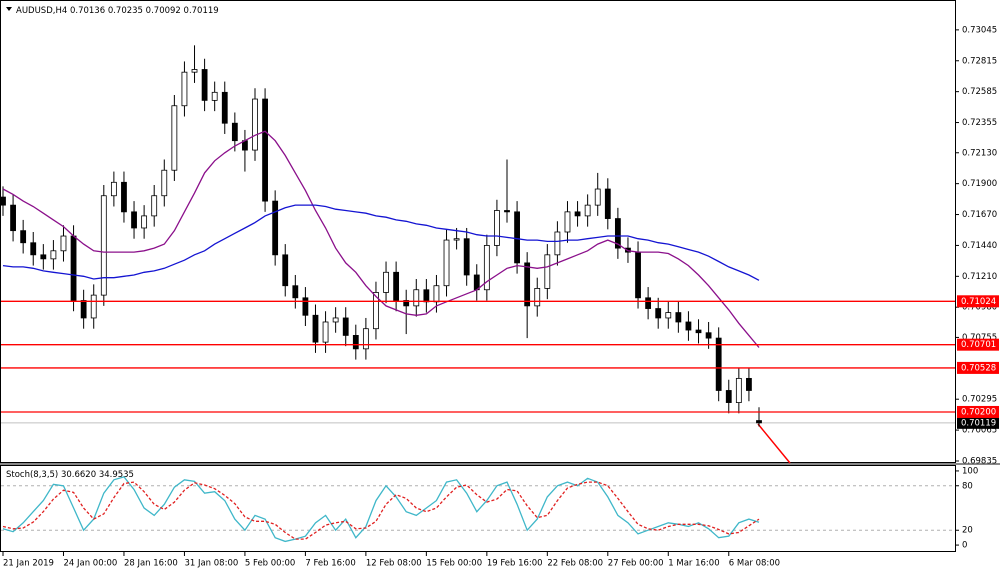  What do you see at coordinates (774, 443) in the screenshot?
I see `trend-arrow` at bounding box center [774, 443].